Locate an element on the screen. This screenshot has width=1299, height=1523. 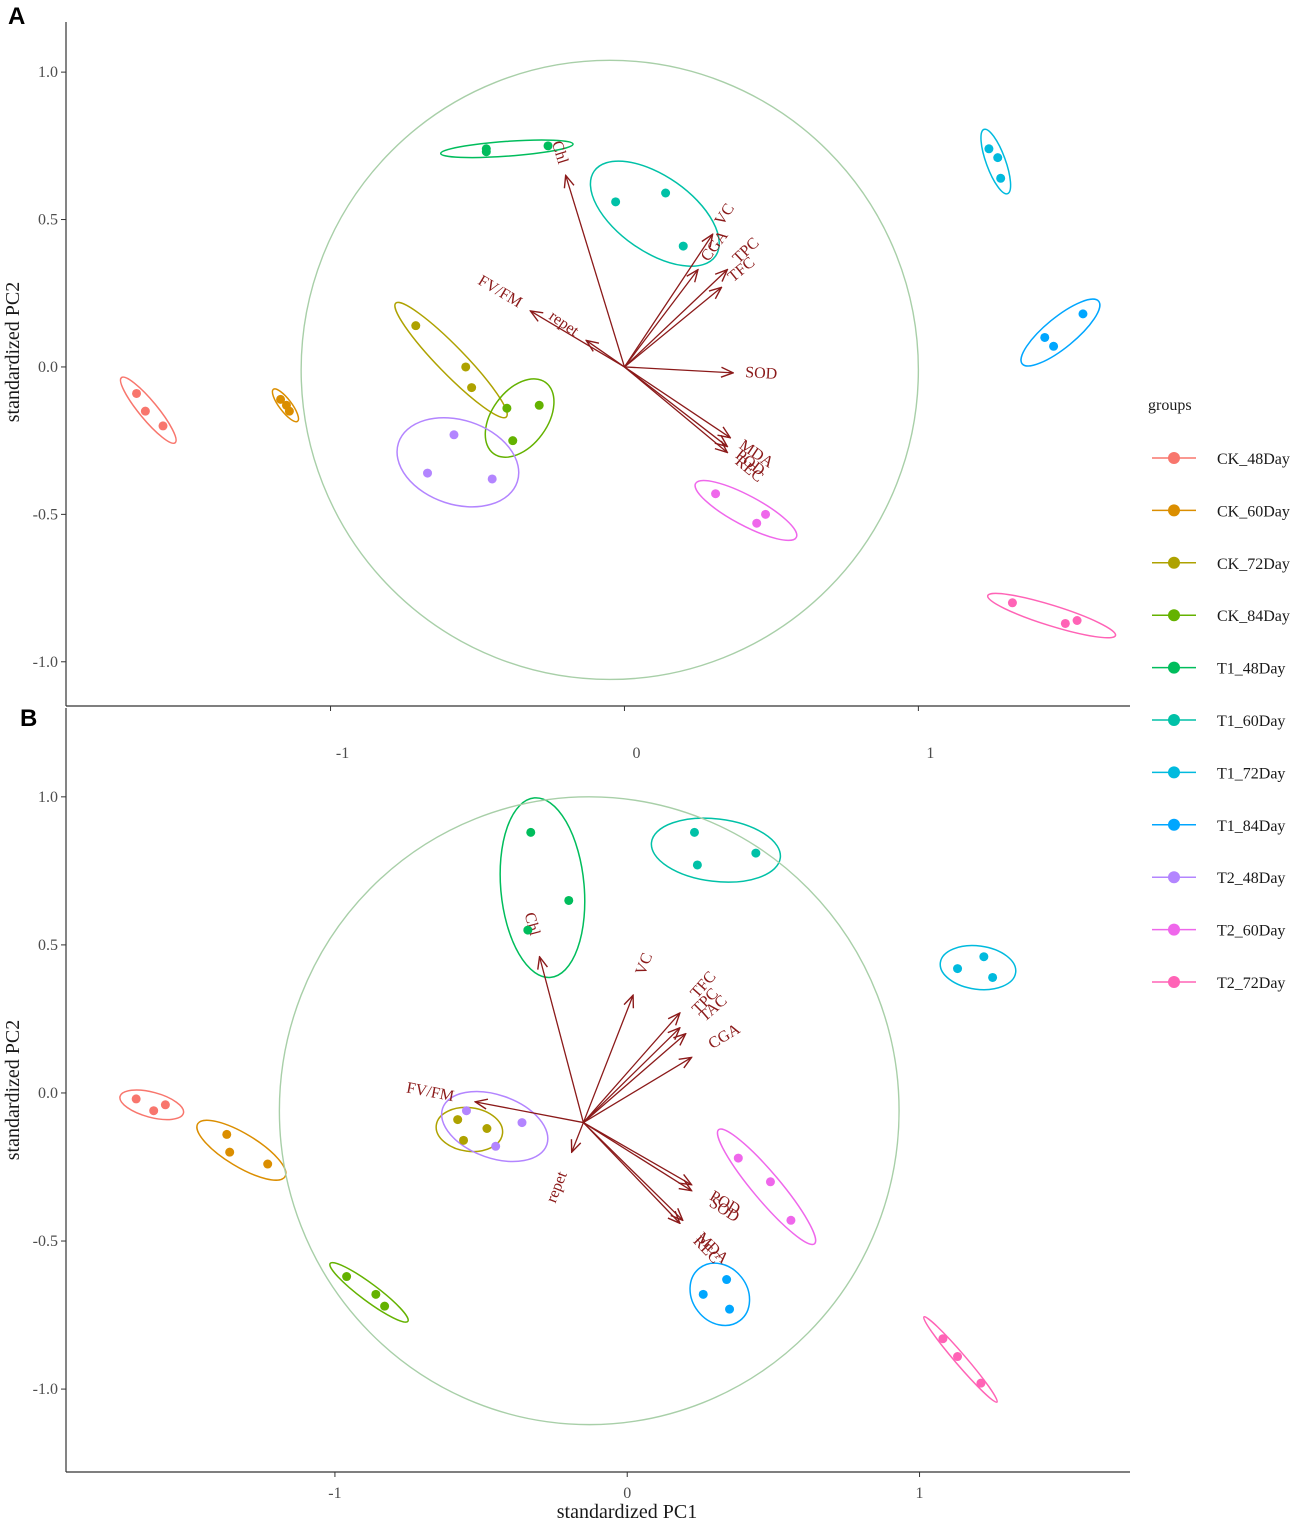
legend-item-ck-48day: CK_48Day is located at coordinates (1221, 459).